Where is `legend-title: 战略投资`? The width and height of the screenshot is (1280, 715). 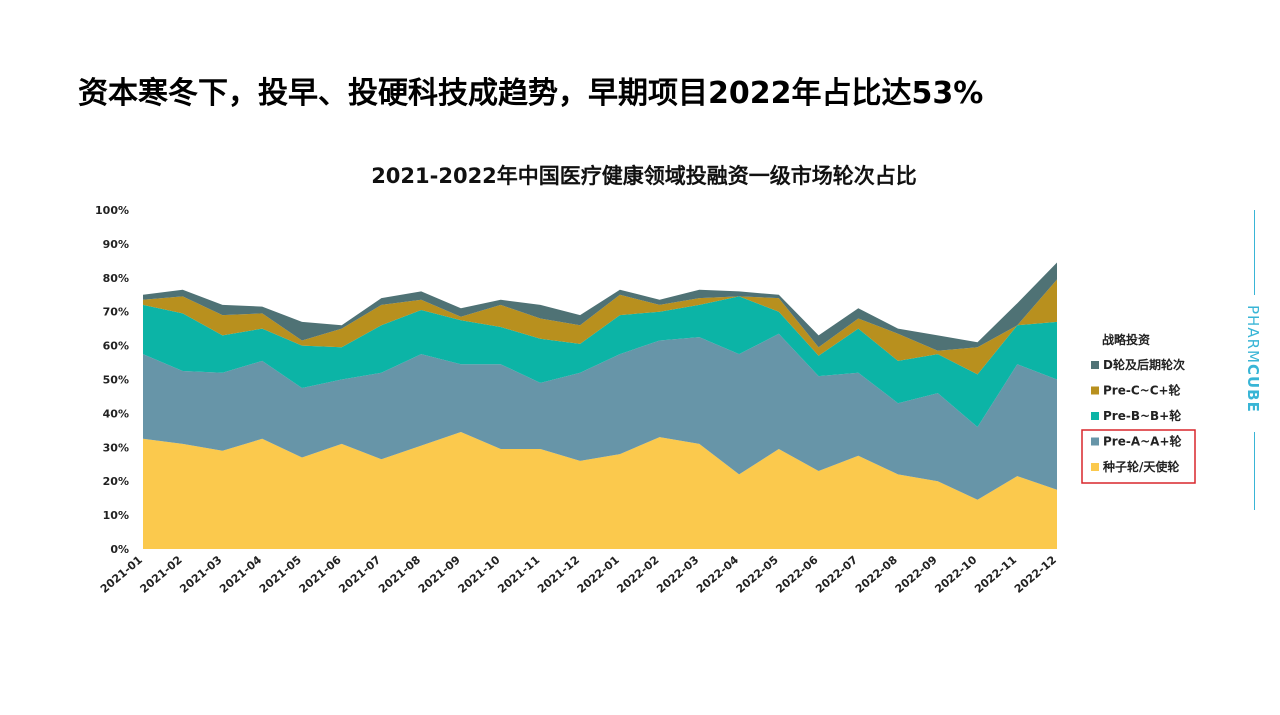
legend-title: 战略投资 is located at coordinates (1126, 339).